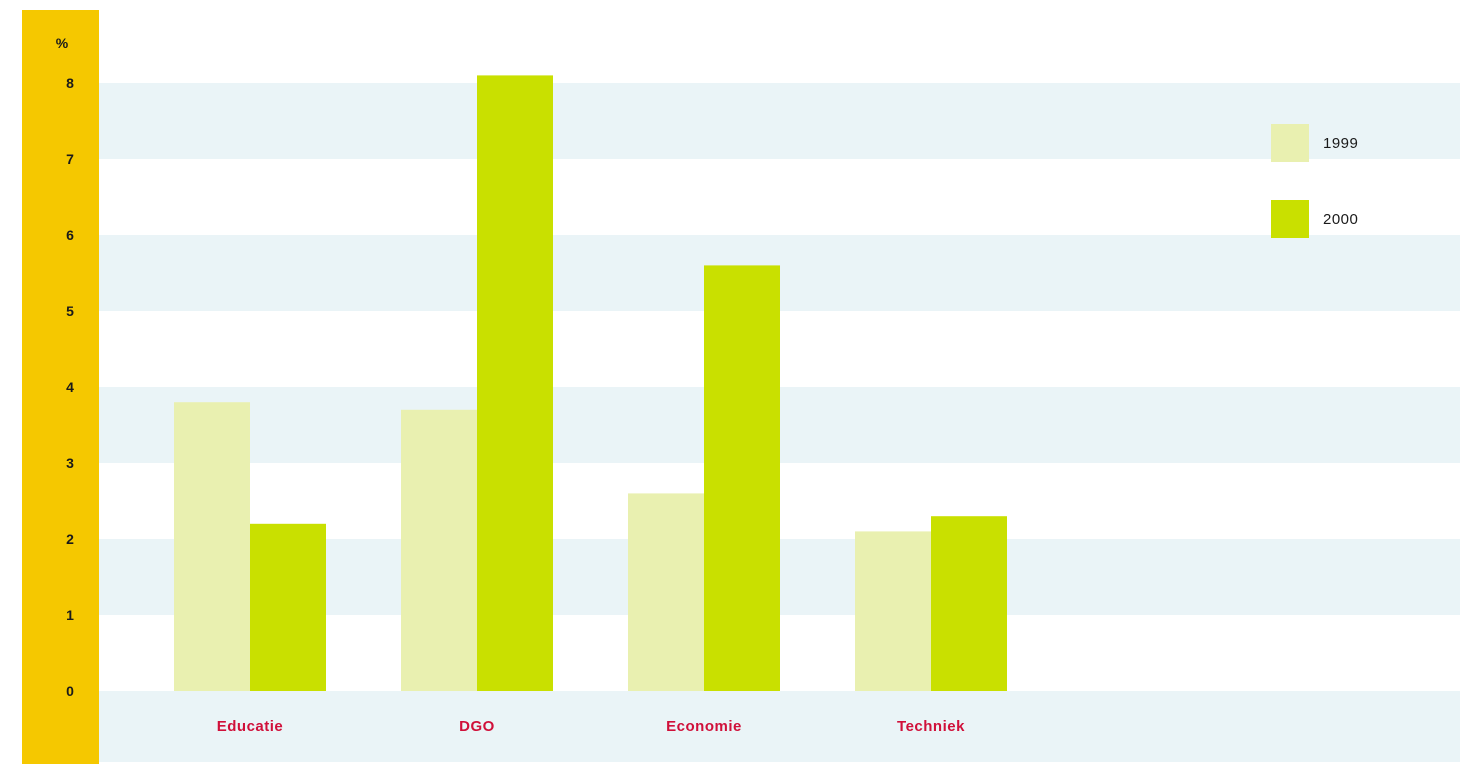  I want to click on grid-band, so click(779, 121).